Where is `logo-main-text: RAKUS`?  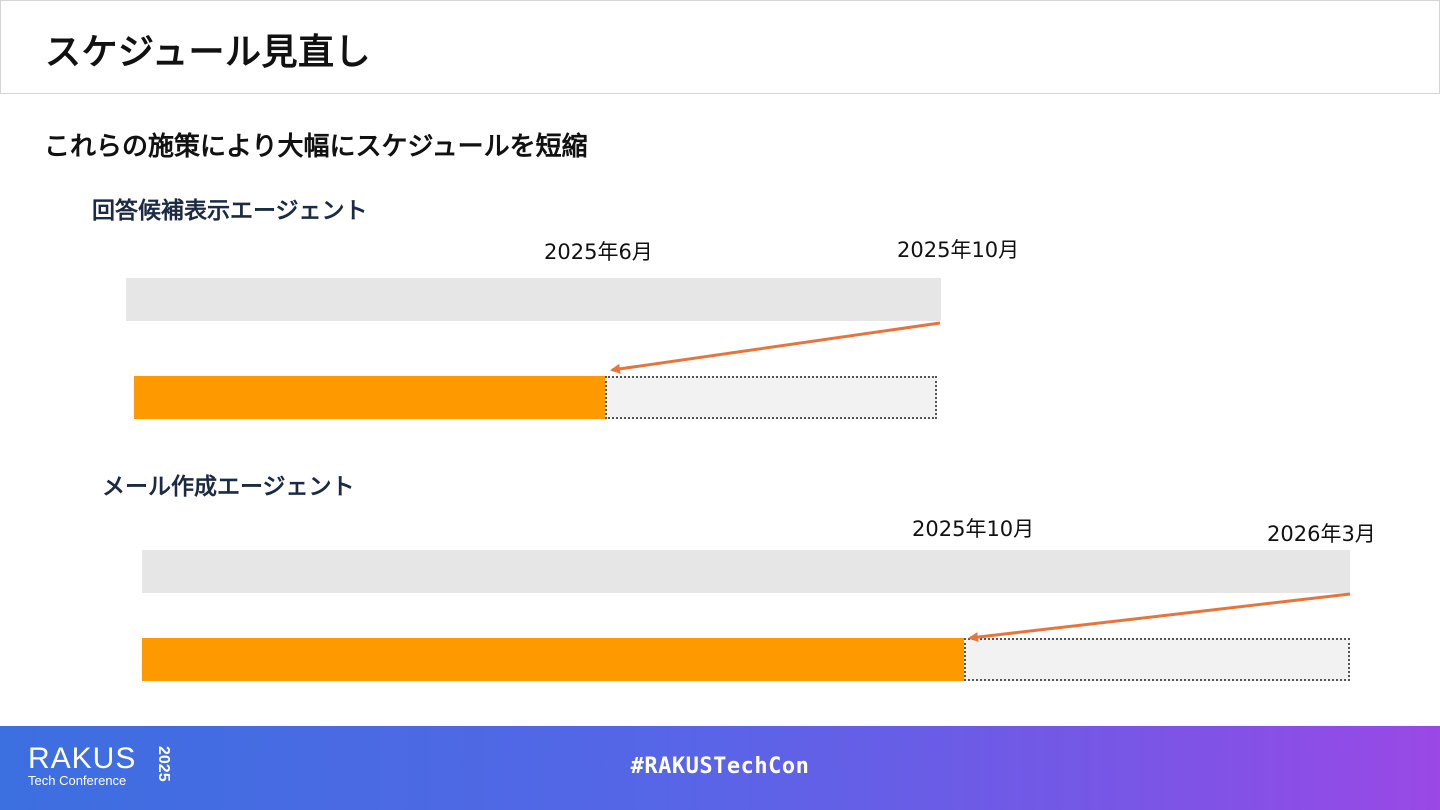 logo-main-text: RAKUS is located at coordinates (82, 758).